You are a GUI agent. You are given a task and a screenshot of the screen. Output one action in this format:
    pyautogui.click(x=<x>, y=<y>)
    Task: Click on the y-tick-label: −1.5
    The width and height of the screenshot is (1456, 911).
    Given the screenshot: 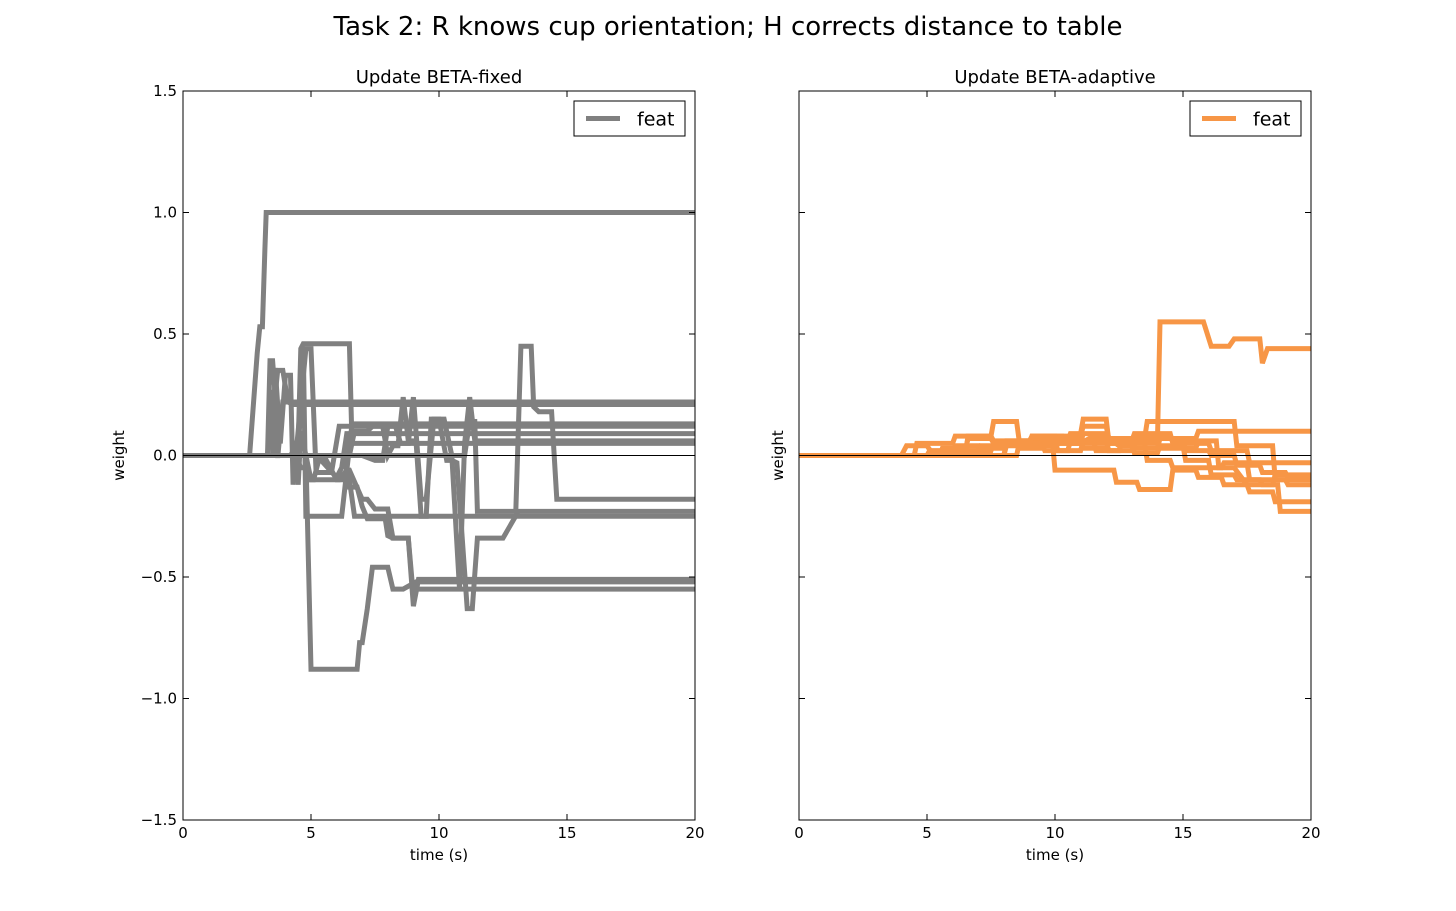 What is the action you would take?
    pyautogui.click(x=159, y=820)
    